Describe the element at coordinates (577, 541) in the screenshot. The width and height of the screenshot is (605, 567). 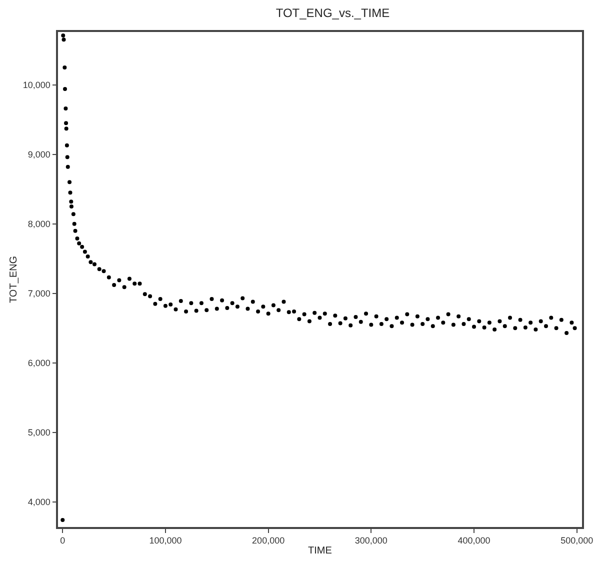
I see `x-tick-label: 500,000` at that location.